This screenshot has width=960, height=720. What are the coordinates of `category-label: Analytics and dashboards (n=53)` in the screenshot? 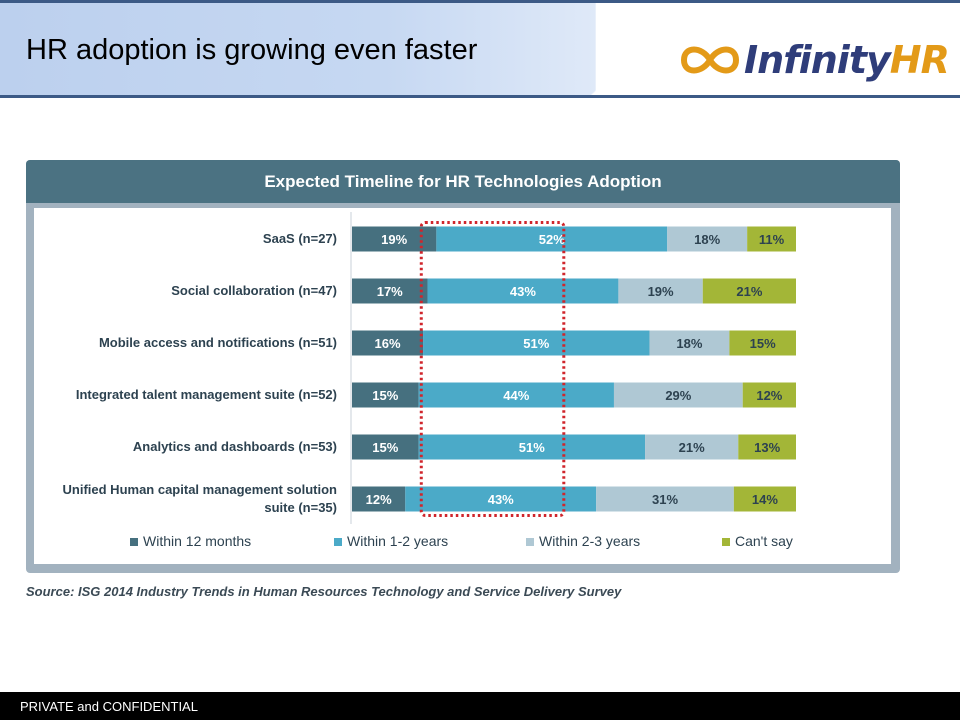 It's located at (235, 446).